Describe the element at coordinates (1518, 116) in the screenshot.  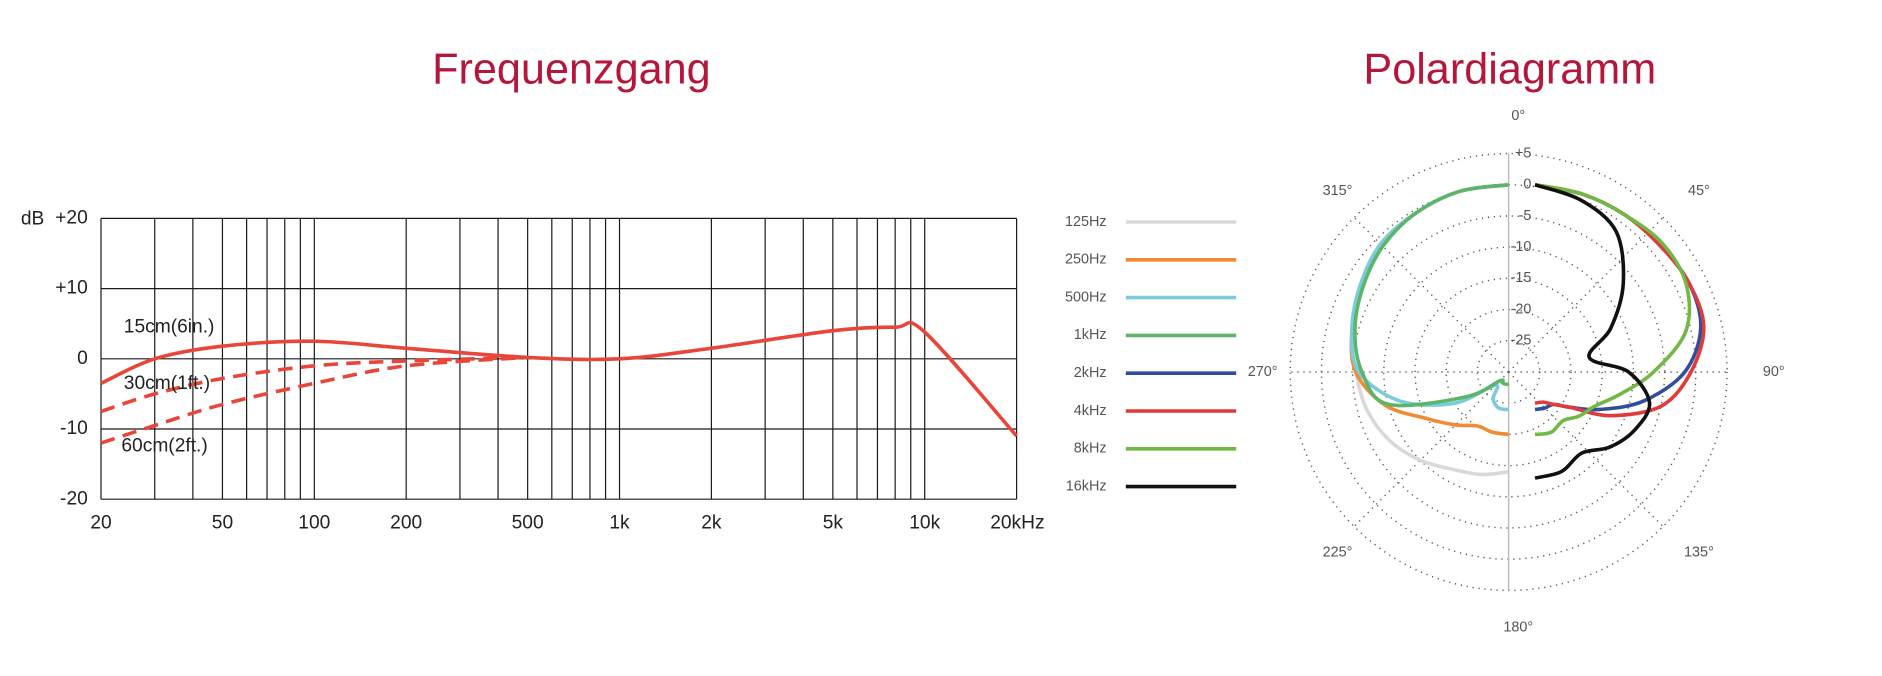
I see `angle-label: 0°` at that location.